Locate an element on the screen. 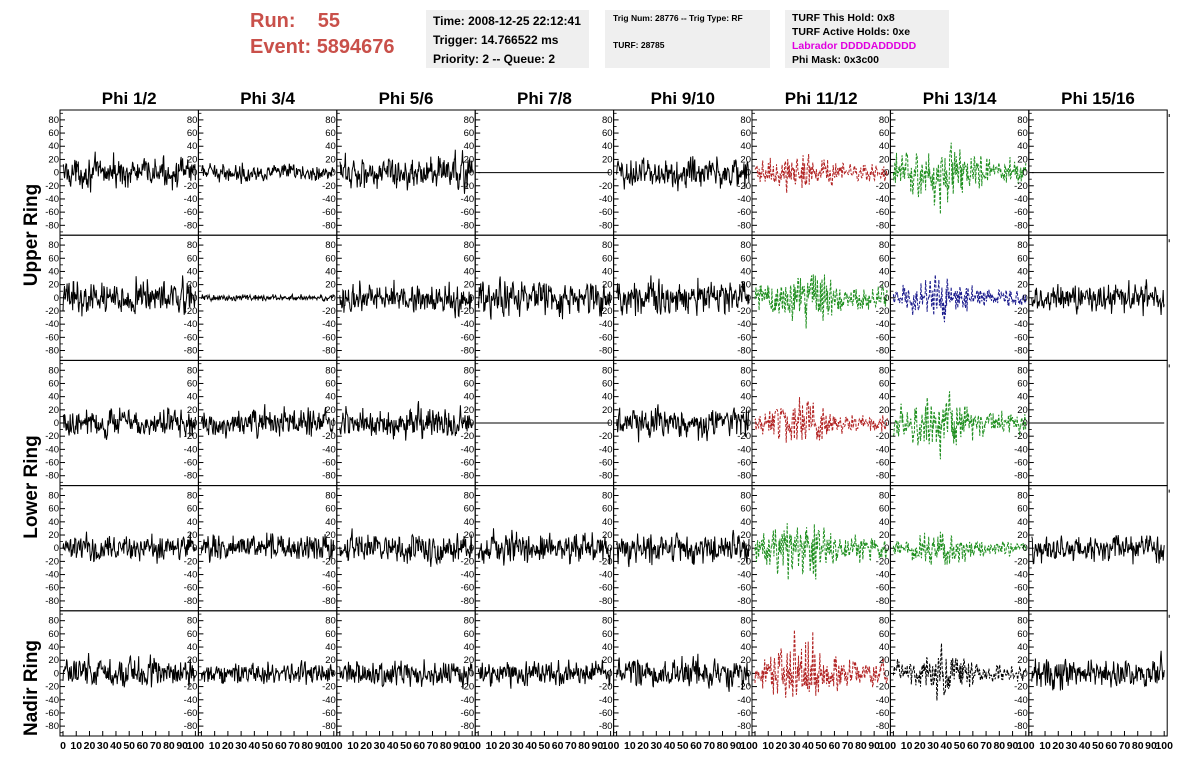  panel-r5-c8: 80 60 40 20 0 -20 -40 -60 -80 is located at coordinates (1091, 673).